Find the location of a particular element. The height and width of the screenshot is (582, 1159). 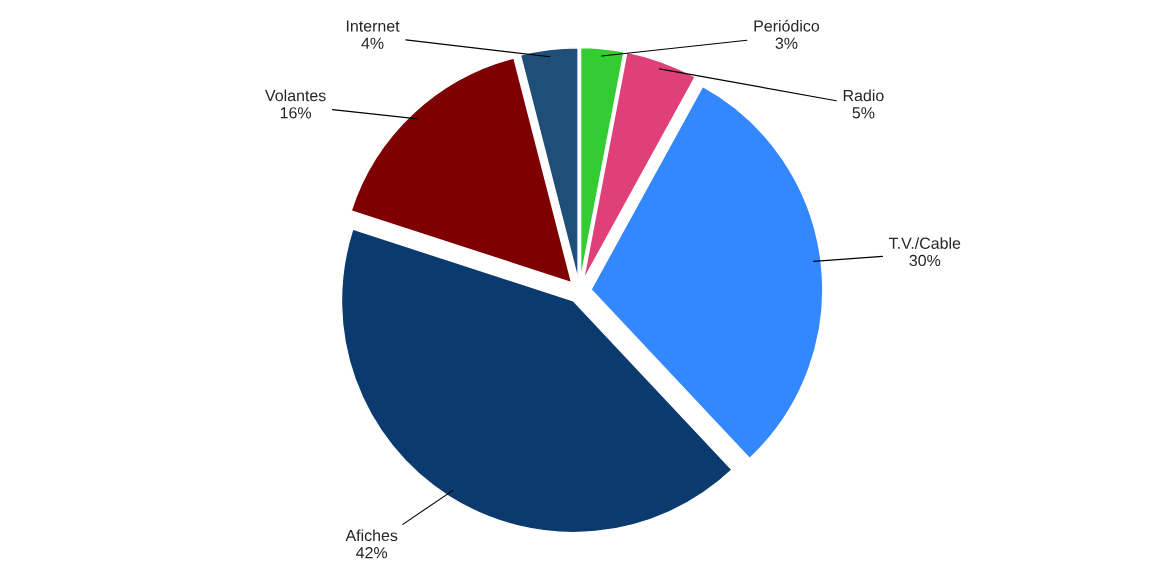

slice-label: Internet is located at coordinates (373, 26).